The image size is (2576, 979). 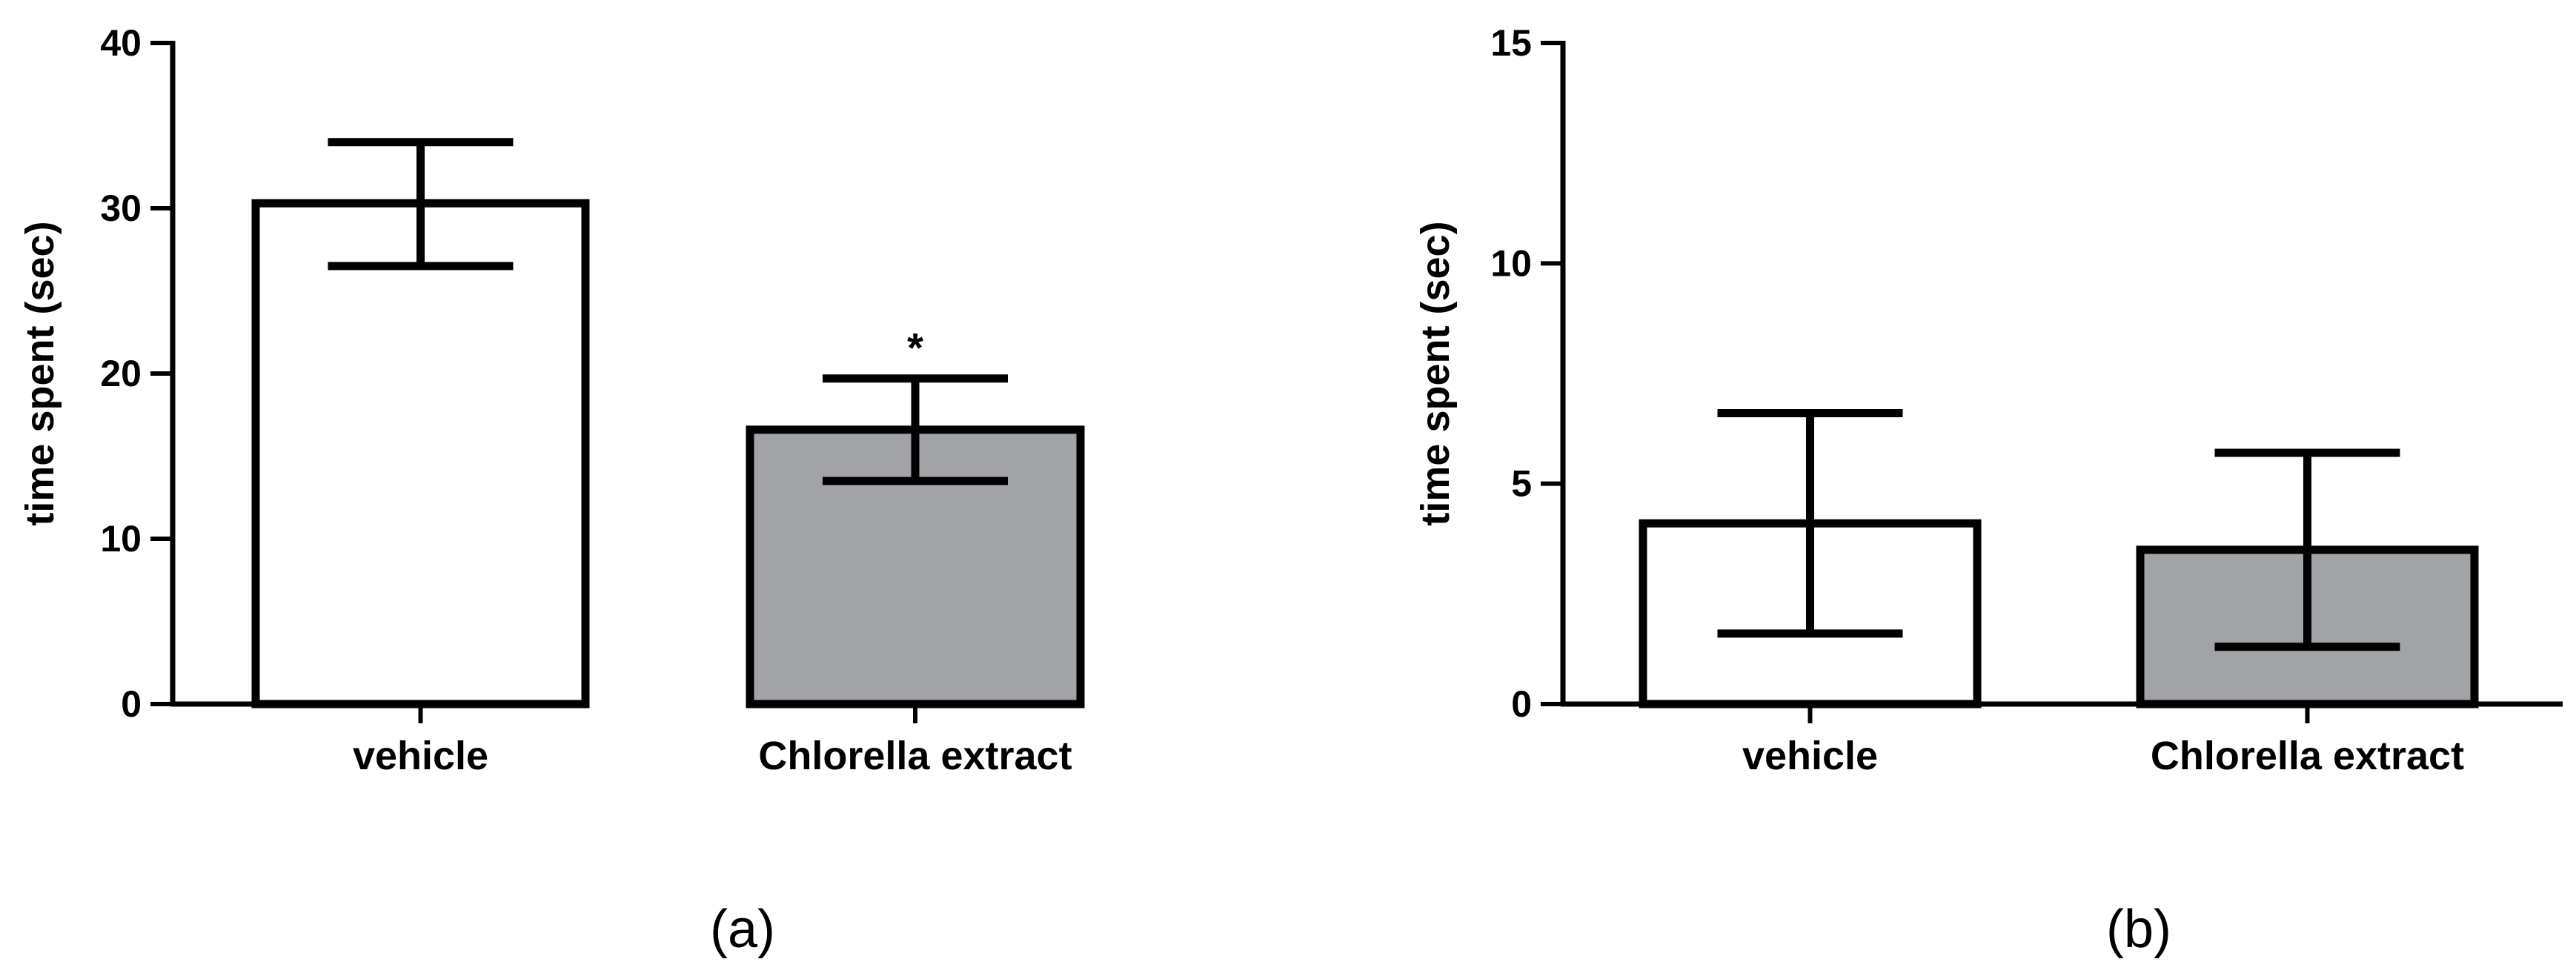 I want to click on panel-a-panel-label: (a), so click(x=742, y=930).